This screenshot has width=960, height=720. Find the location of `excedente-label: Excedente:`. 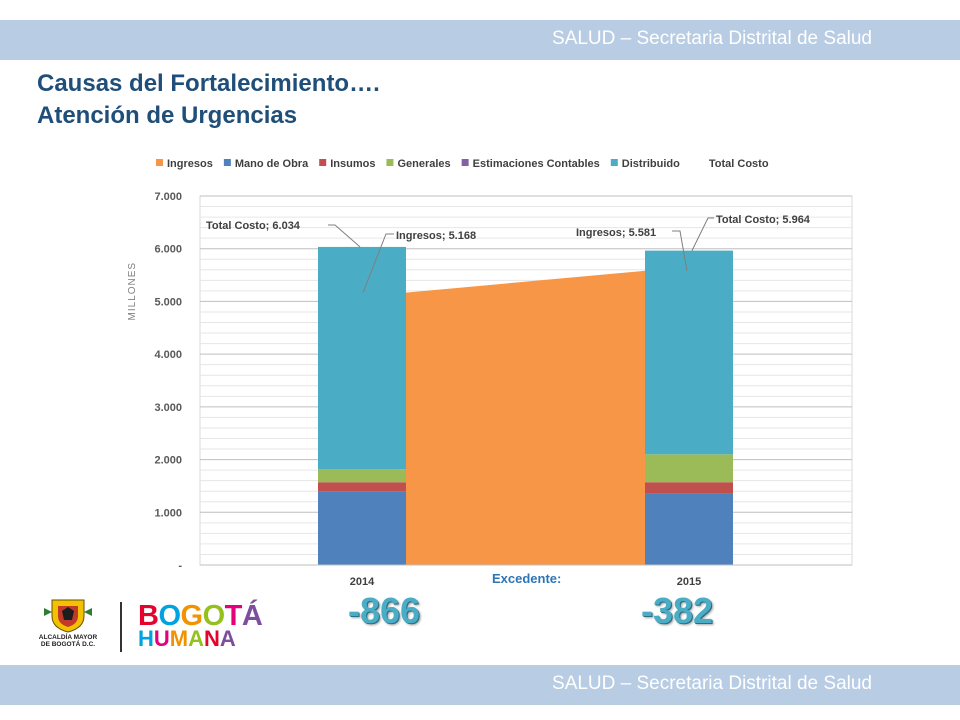

excedente-label: Excedente: is located at coordinates (527, 578).